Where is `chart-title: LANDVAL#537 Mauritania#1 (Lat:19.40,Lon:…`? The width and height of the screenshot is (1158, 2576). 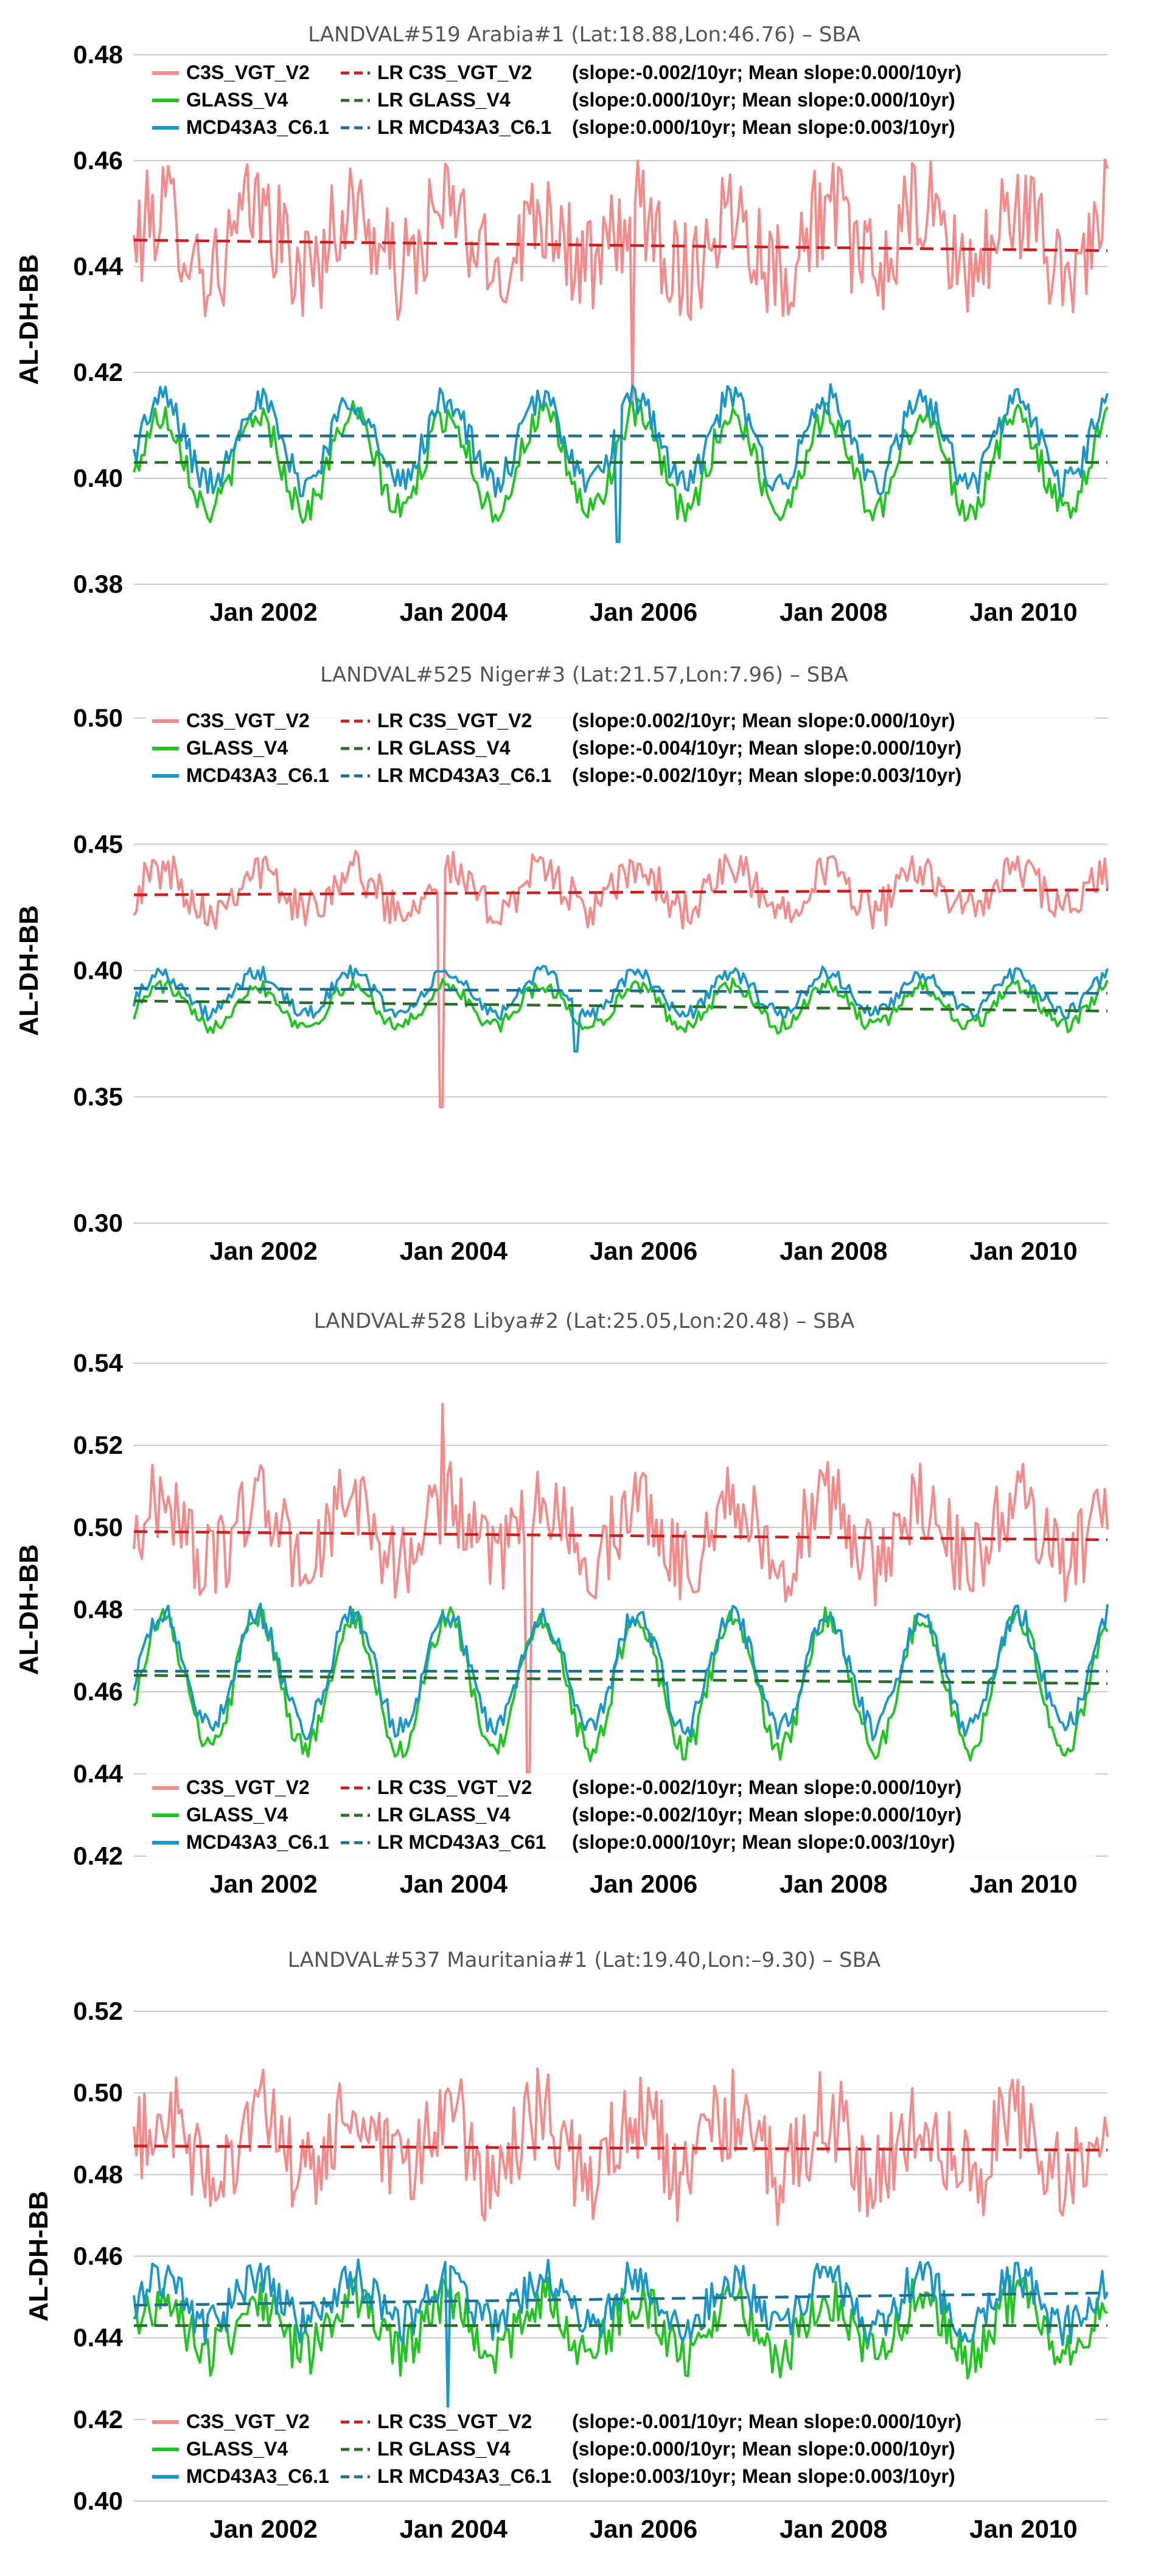
chart-title: LANDVAL#537 Mauritania#1 (Lat:19.40,Lon:… is located at coordinates (584, 1960).